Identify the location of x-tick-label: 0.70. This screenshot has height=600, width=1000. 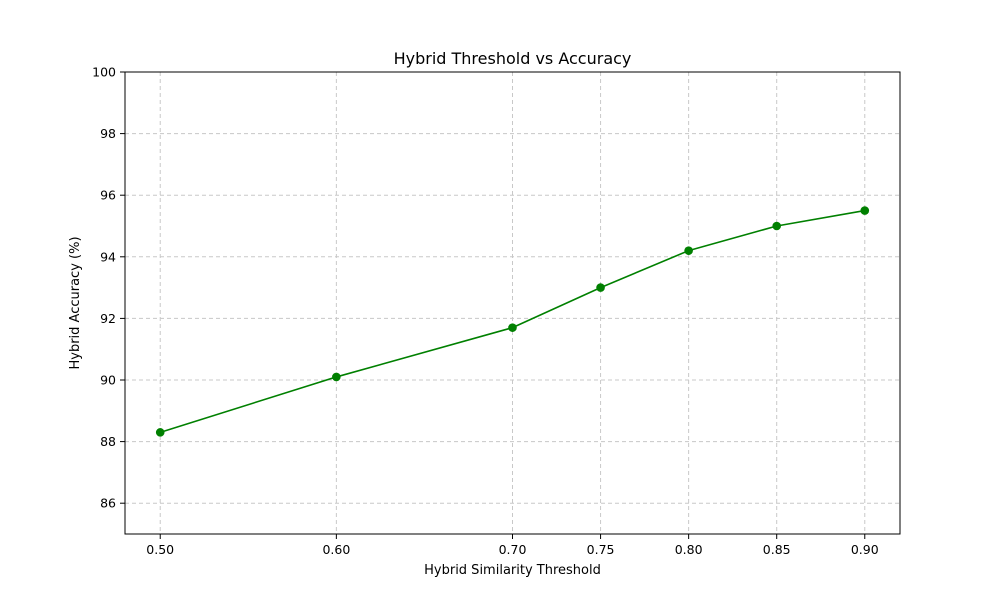
(513, 549).